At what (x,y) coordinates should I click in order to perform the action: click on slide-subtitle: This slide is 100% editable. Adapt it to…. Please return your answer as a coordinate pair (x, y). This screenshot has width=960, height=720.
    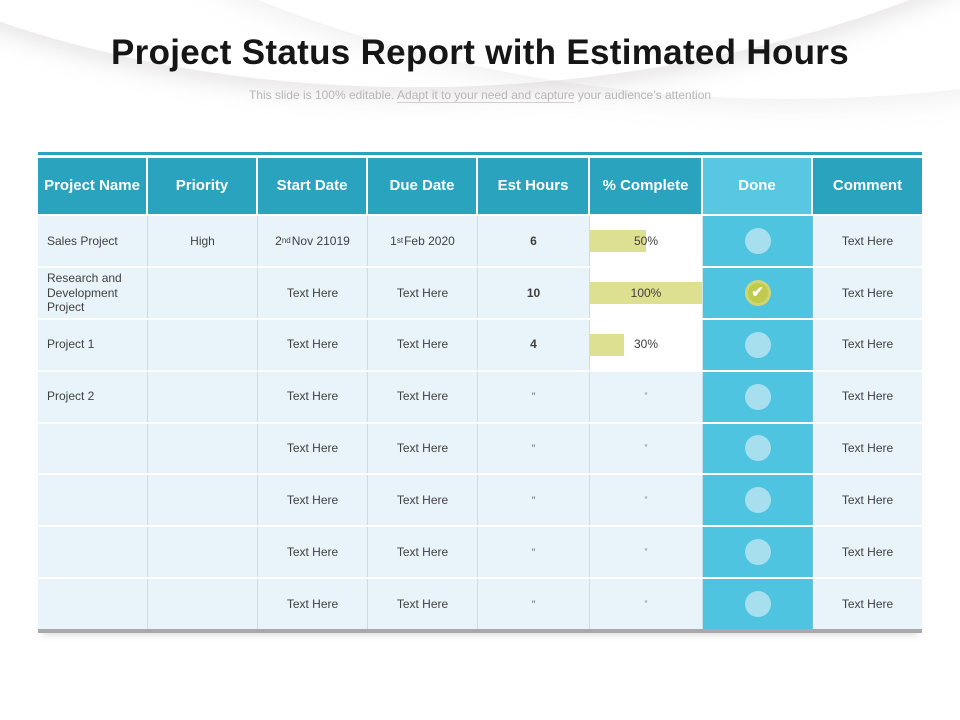
    Looking at the image, I should click on (480, 95).